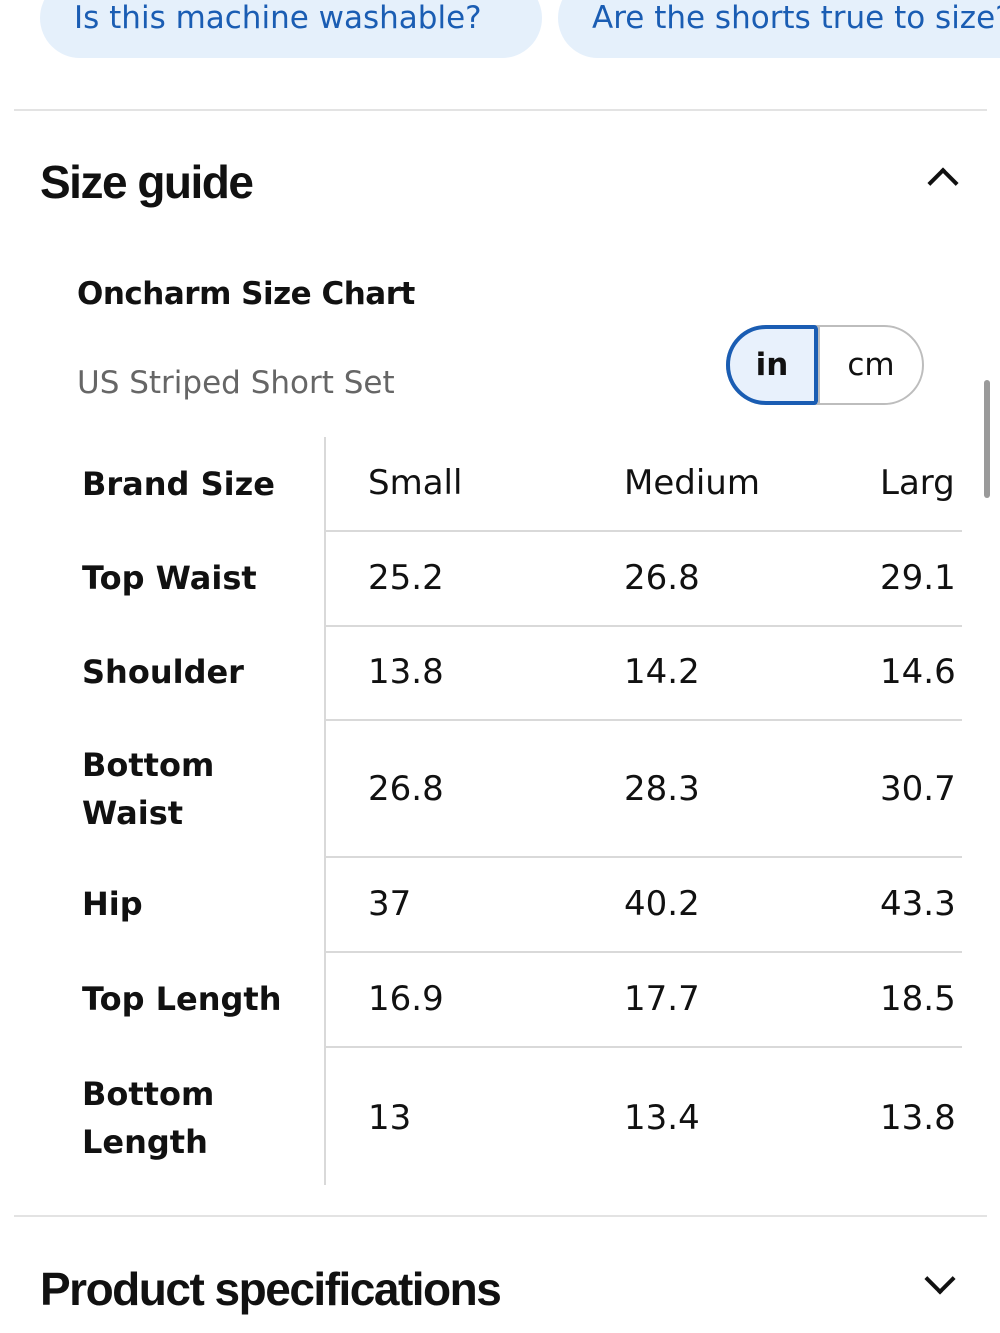 The width and height of the screenshot is (1000, 1333). What do you see at coordinates (819, 365) in the screenshot?
I see `toggle-separator` at bounding box center [819, 365].